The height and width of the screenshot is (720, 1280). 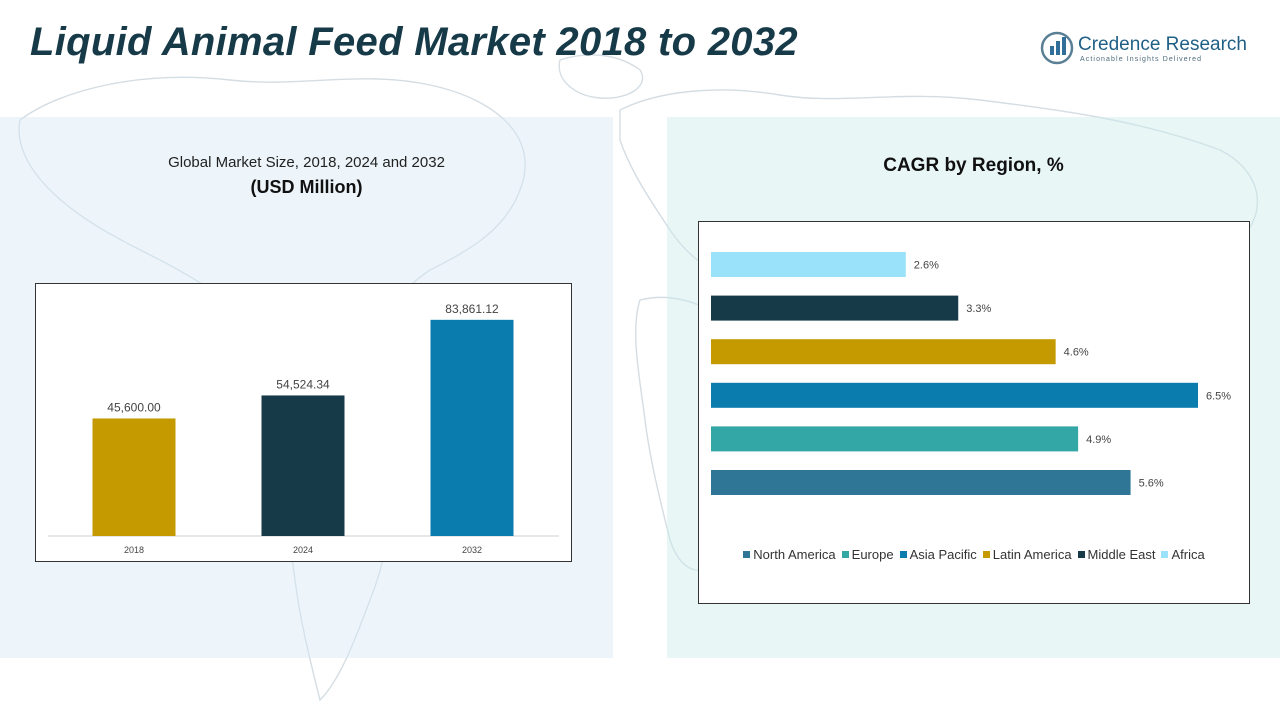 What do you see at coordinates (1165, 554) in the screenshot?
I see `legend-swatch-africa` at bounding box center [1165, 554].